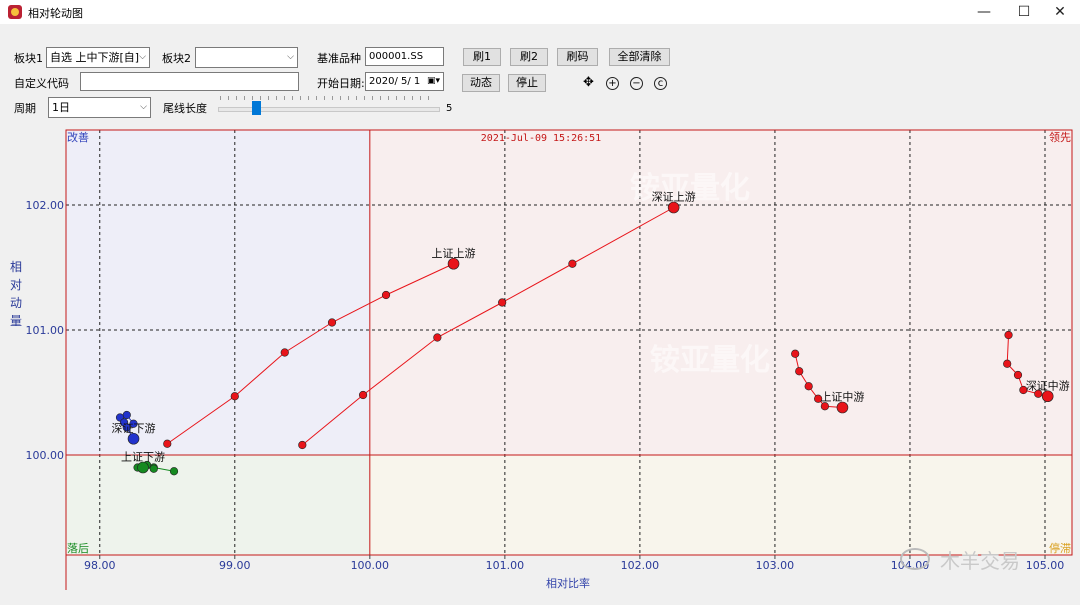 The width and height of the screenshot is (1080, 605). I want to click on series-label: 深证上游, so click(674, 197).